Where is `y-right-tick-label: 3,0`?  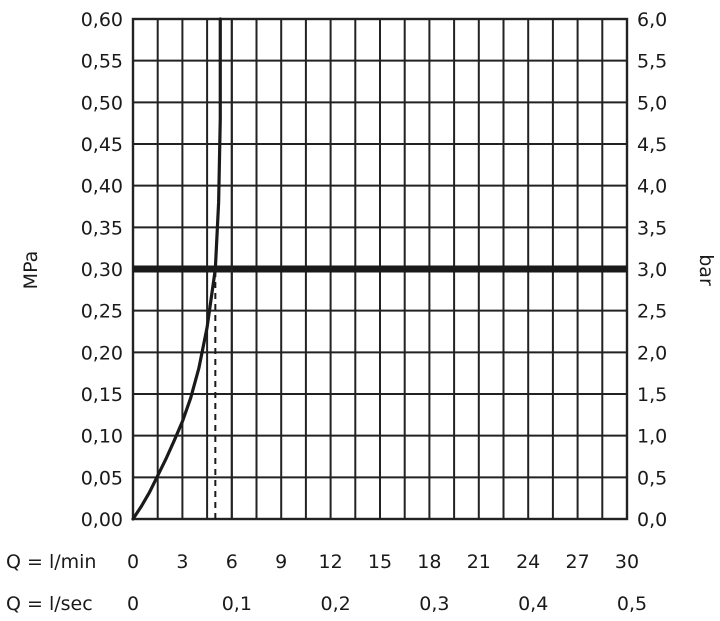
y-right-tick-label: 3,0 is located at coordinates (652, 270).